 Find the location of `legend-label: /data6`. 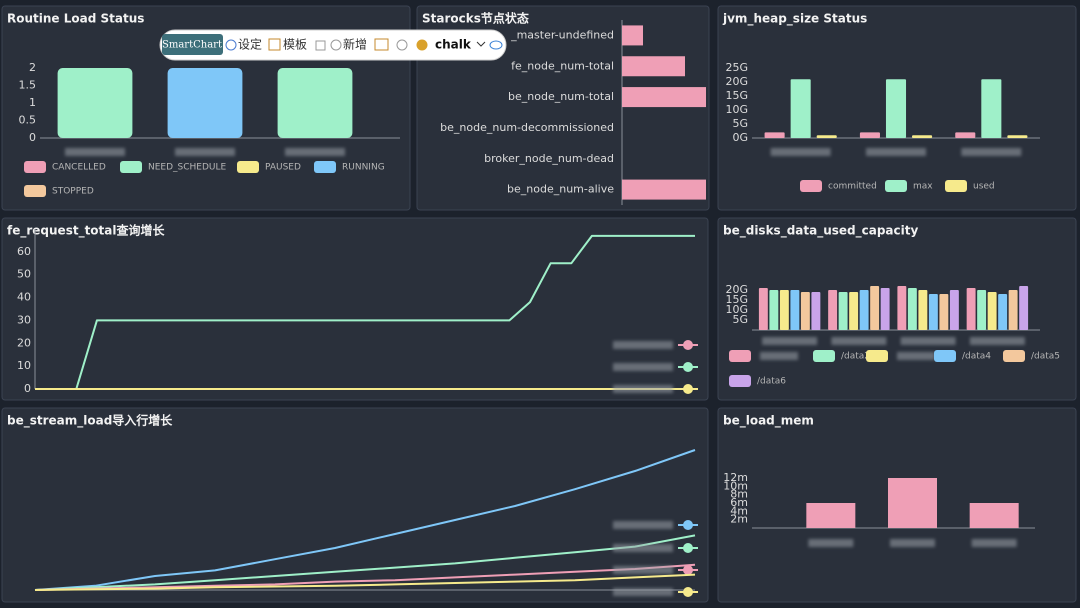

legend-label: /data6 is located at coordinates (771, 382).